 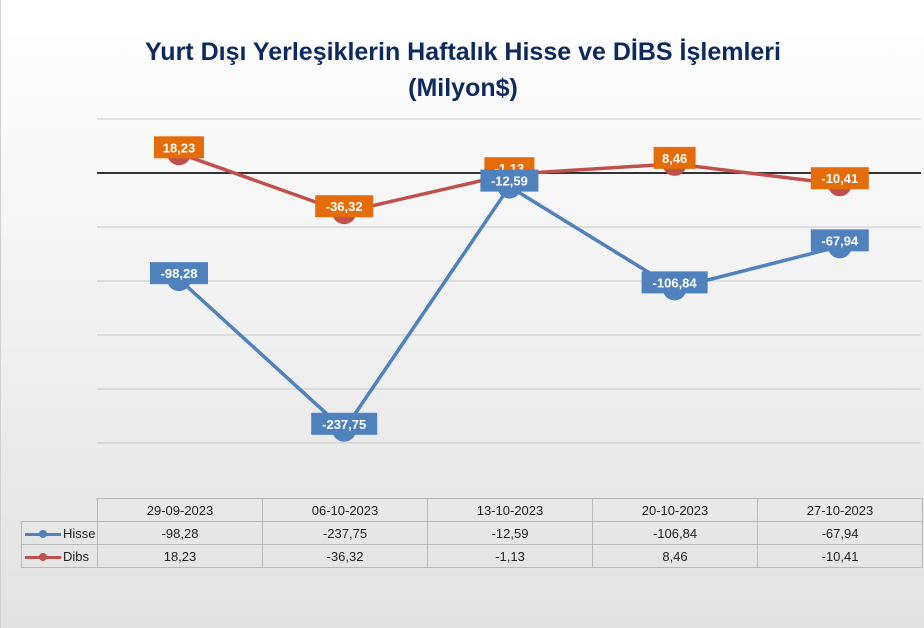 I want to click on data-label-text: 8,46, so click(x=674, y=158).